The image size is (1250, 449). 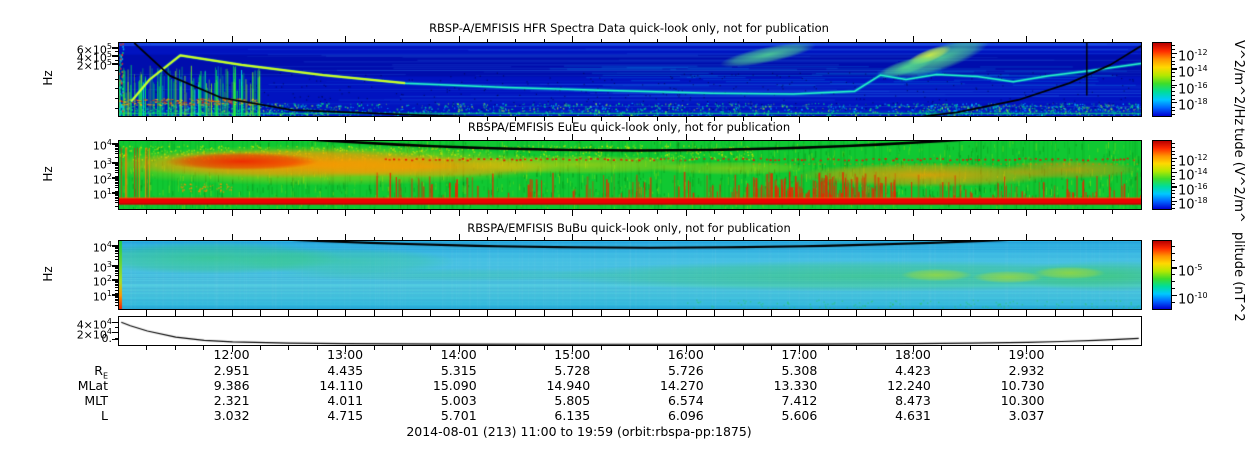 I want to click on ephemeris-value-cell: 4.631, so click(x=913, y=415).